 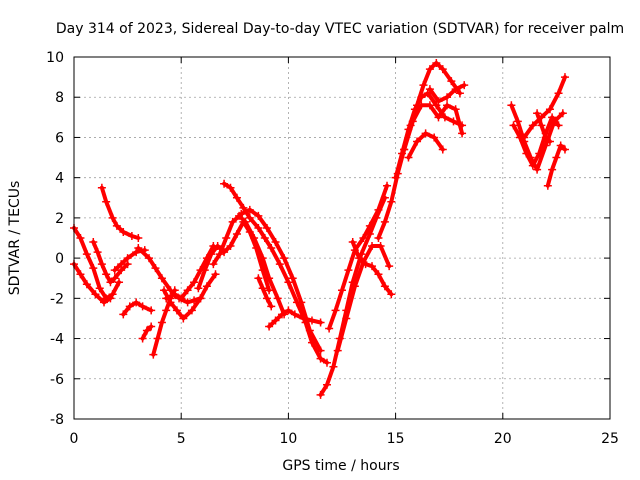 I want to click on series-trace-g, so click(x=147, y=332).